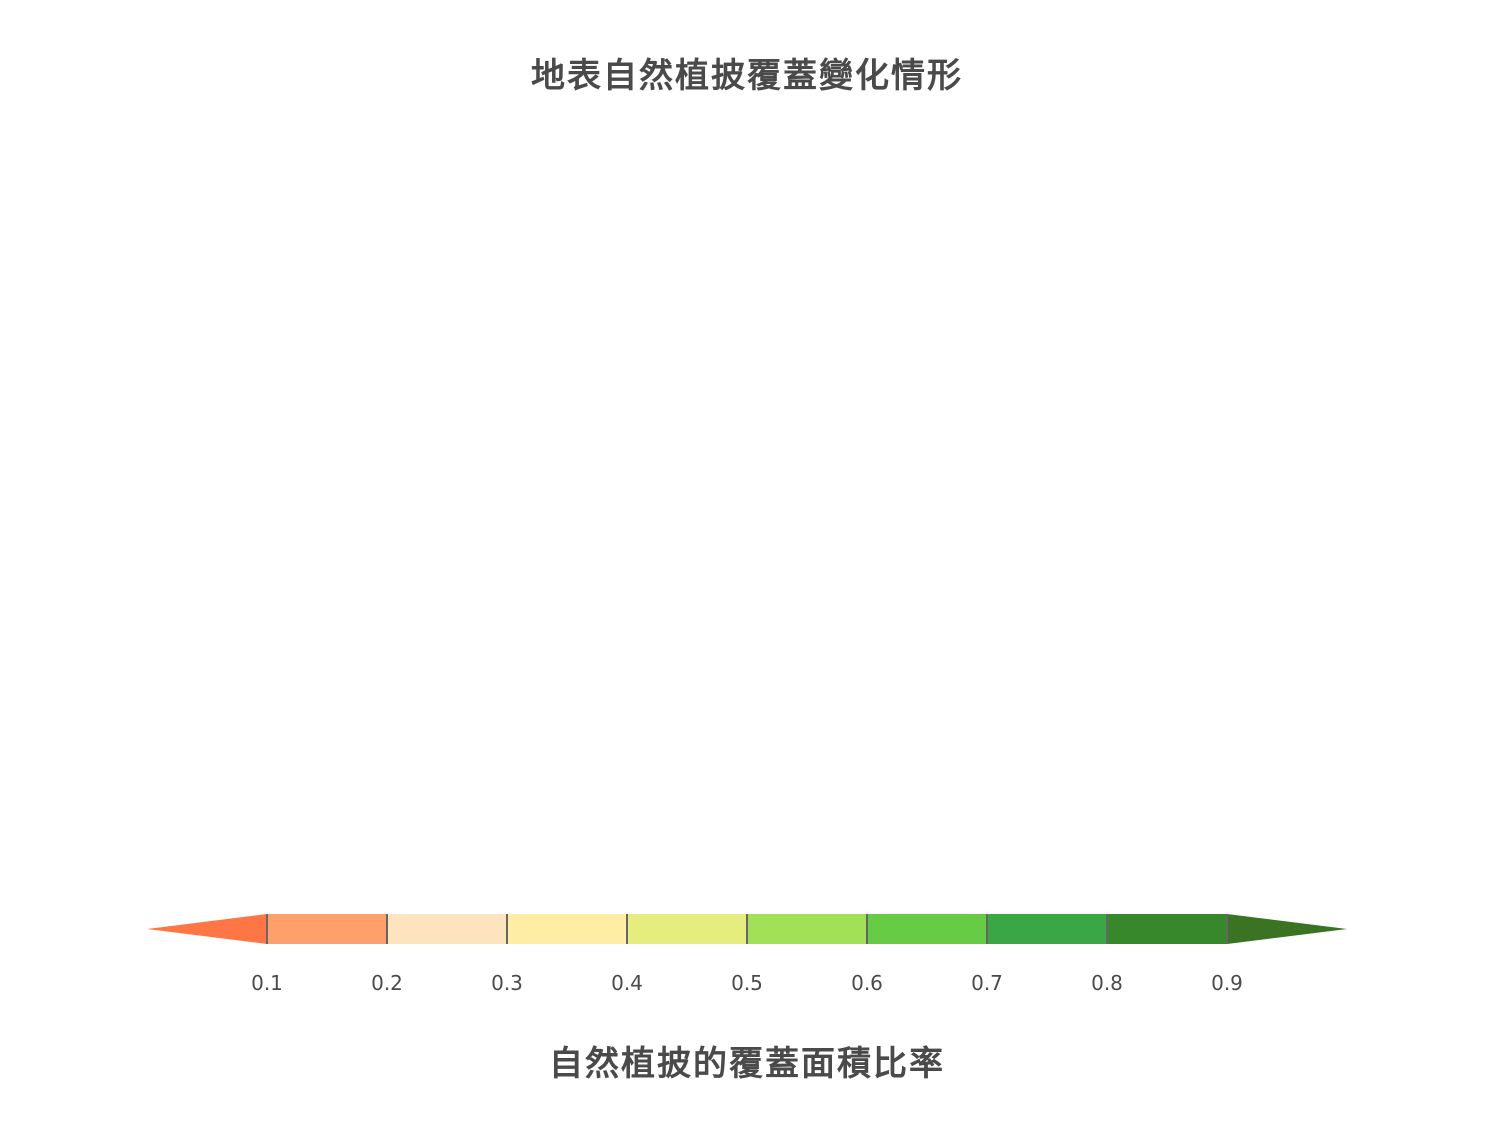 The height and width of the screenshot is (1124, 1494). I want to click on colorbar-tick-label-5: 0.6, so click(867, 983).